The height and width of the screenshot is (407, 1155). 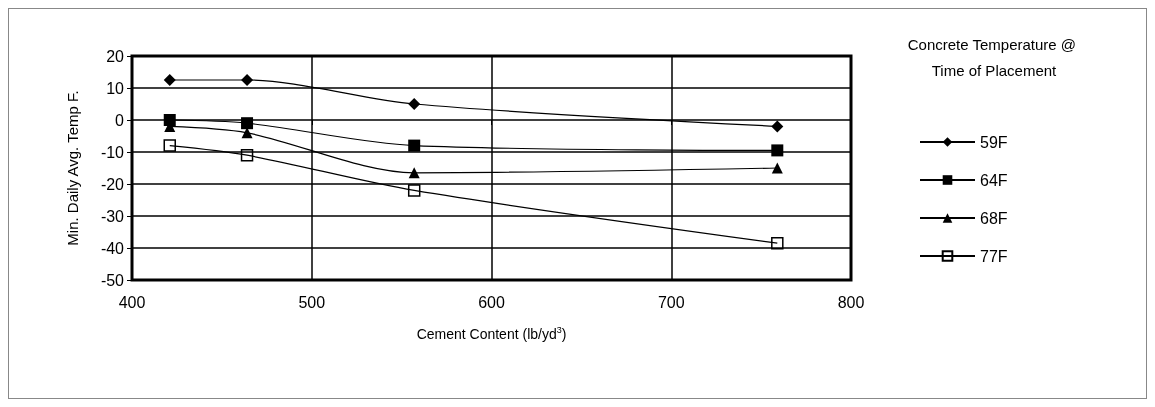 What do you see at coordinates (115, 56) in the screenshot?
I see `y-tick-label: 20` at bounding box center [115, 56].